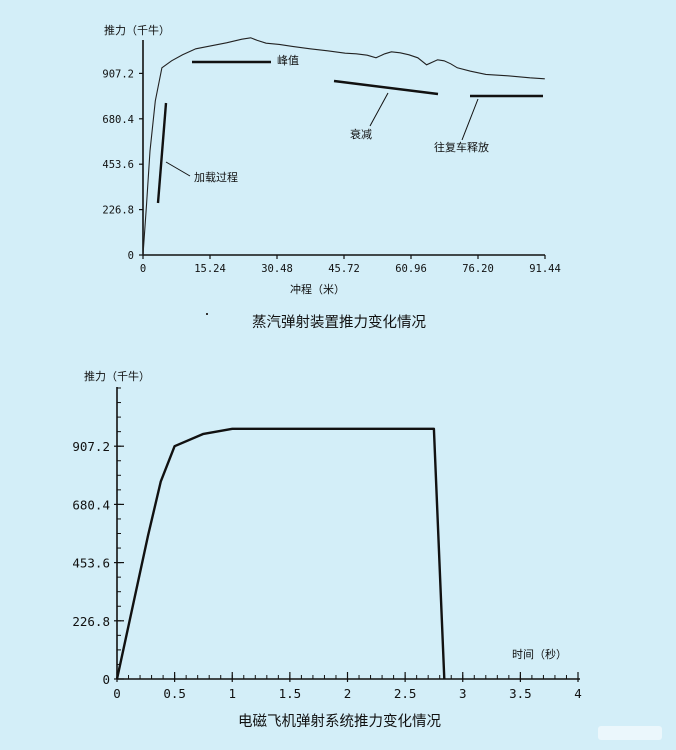 The image size is (676, 750). What do you see at coordinates (405, 693) in the screenshot?
I see `chart2-x-tick-label: 2.5` at bounding box center [405, 693].